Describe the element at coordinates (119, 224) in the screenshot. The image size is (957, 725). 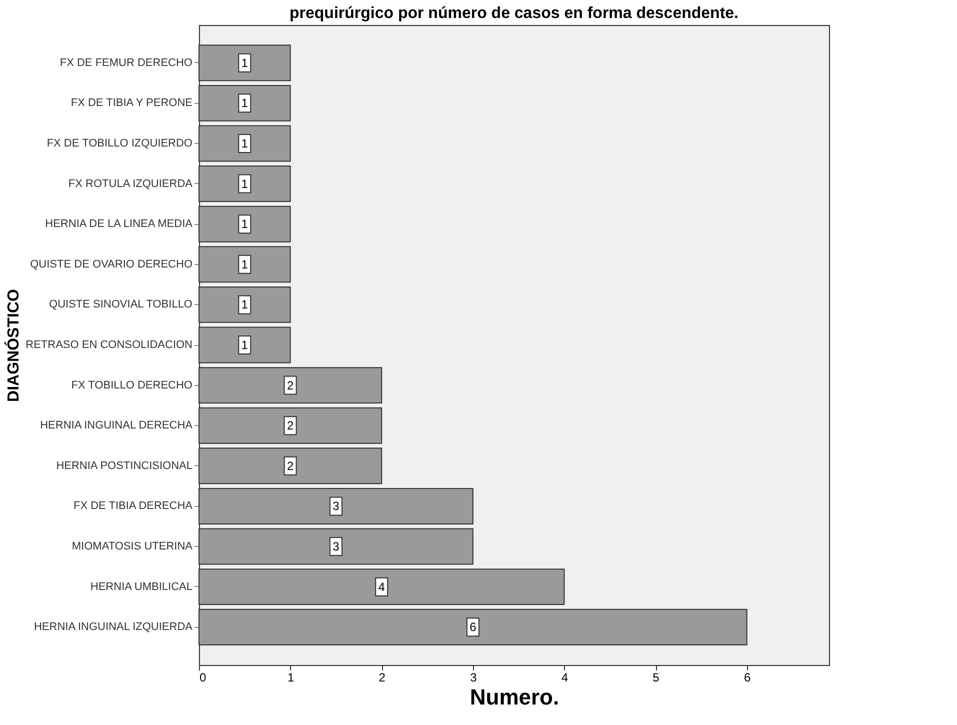
I see `y-tick-label: HERNIA DE LA LINEA MEDIA` at that location.